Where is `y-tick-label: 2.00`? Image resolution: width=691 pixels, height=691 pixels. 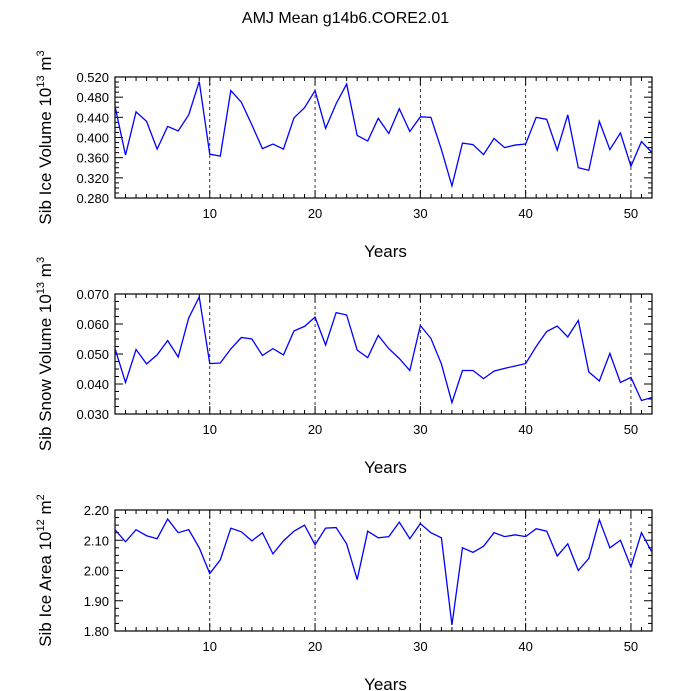
y-tick-label: 2.00 is located at coordinates (96, 571).